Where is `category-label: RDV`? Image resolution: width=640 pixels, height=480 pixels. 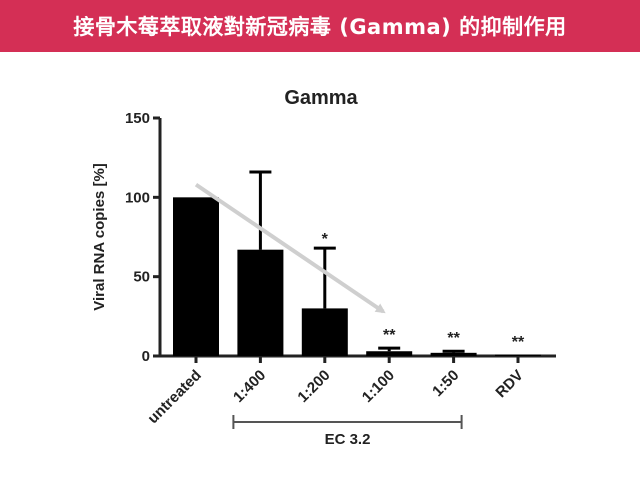
category-label: RDV is located at coordinates (509, 384).